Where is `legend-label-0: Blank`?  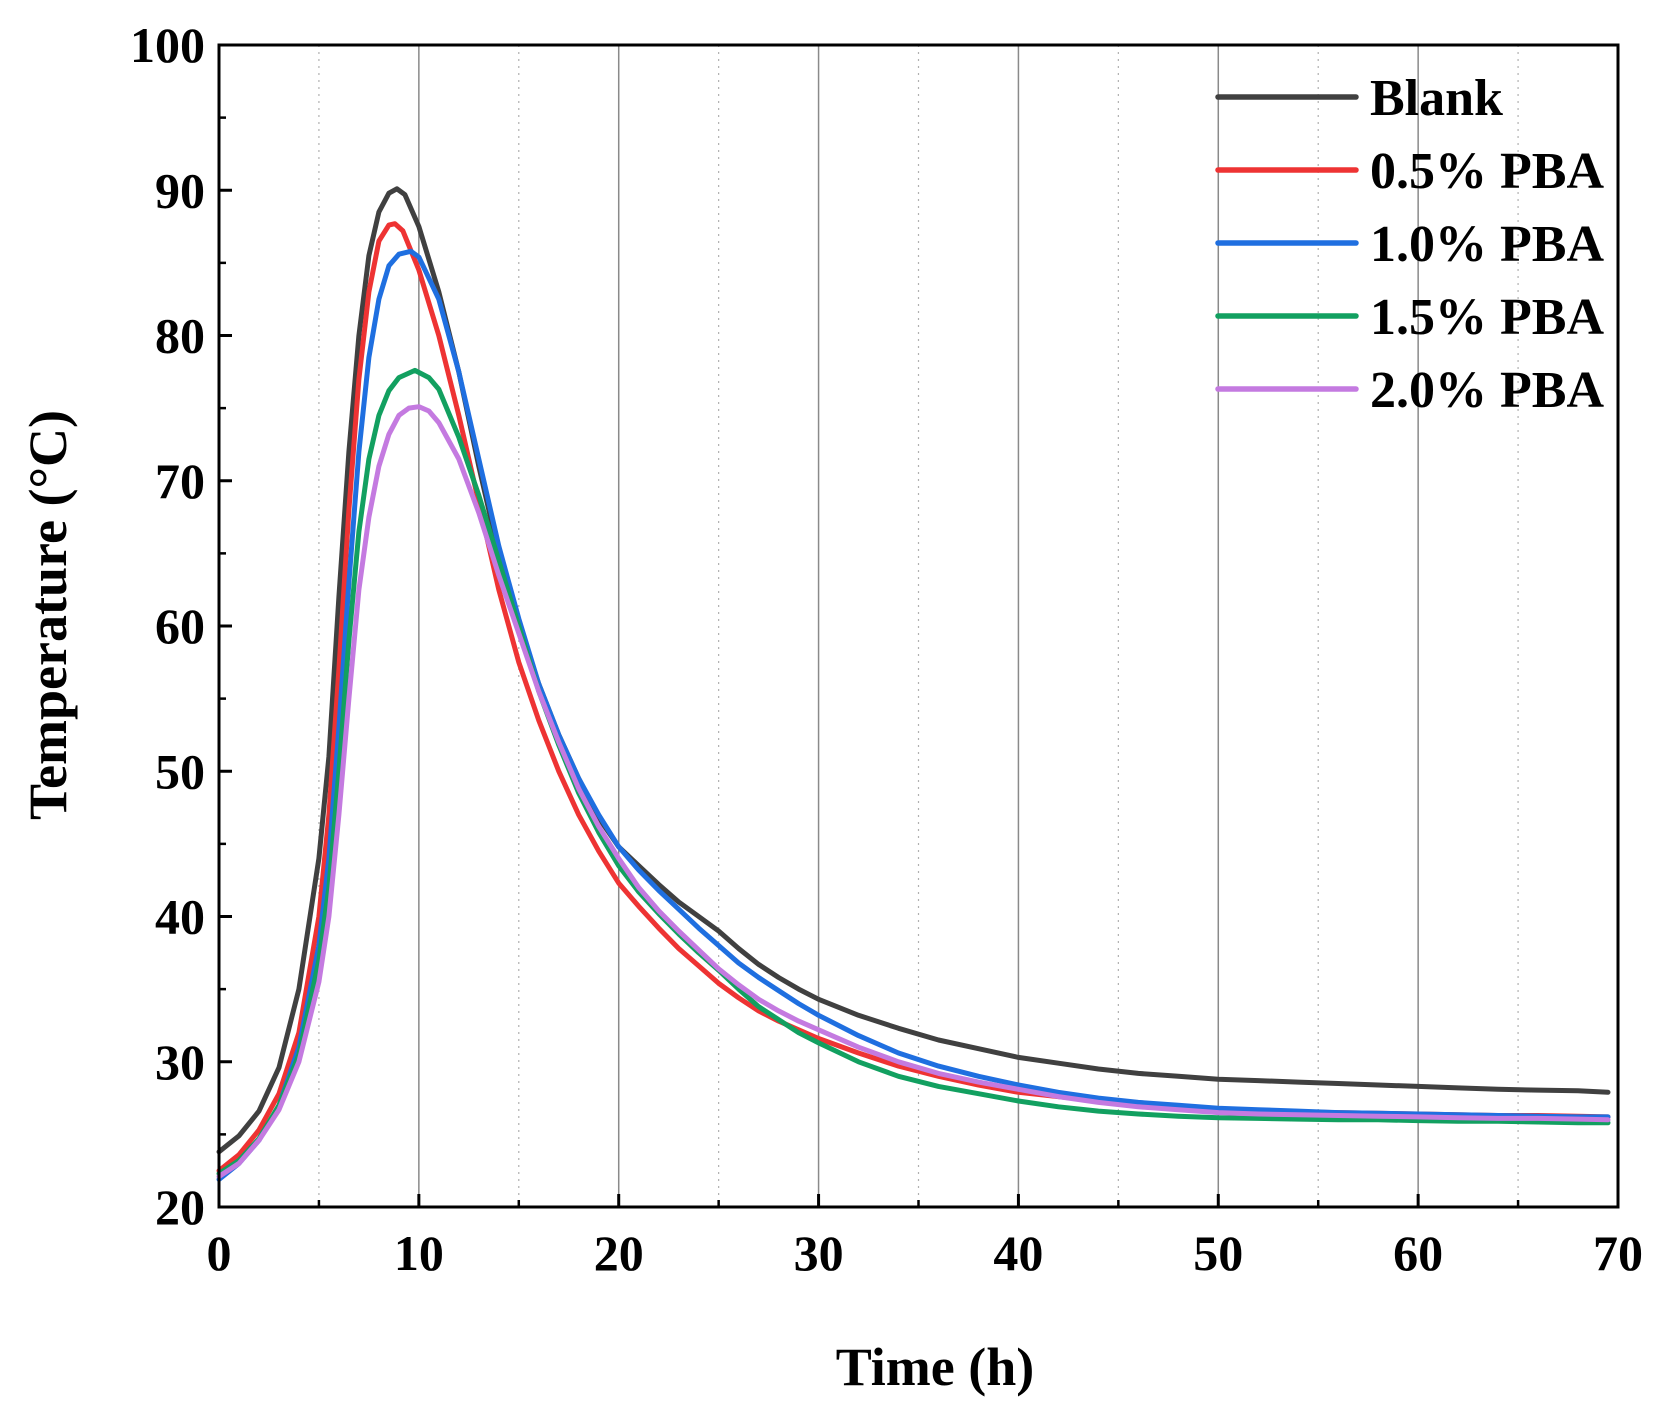 legend-label-0: Blank is located at coordinates (1436, 98).